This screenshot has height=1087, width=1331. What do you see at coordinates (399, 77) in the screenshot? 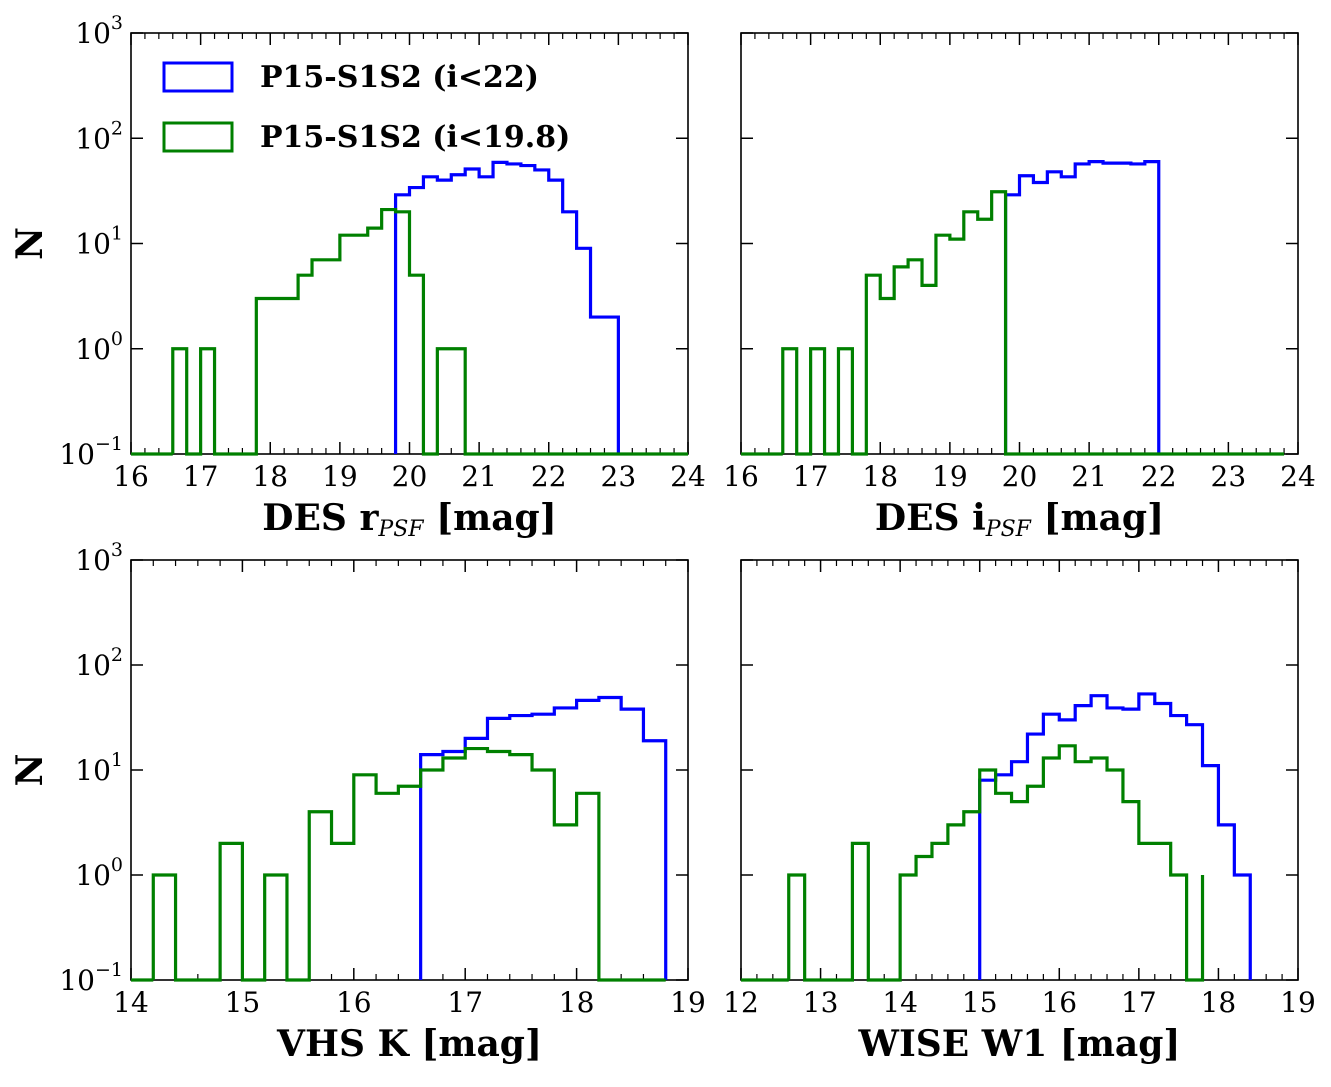
I see `legend-label: P15-S1S2 (i<22)` at bounding box center [399, 77].